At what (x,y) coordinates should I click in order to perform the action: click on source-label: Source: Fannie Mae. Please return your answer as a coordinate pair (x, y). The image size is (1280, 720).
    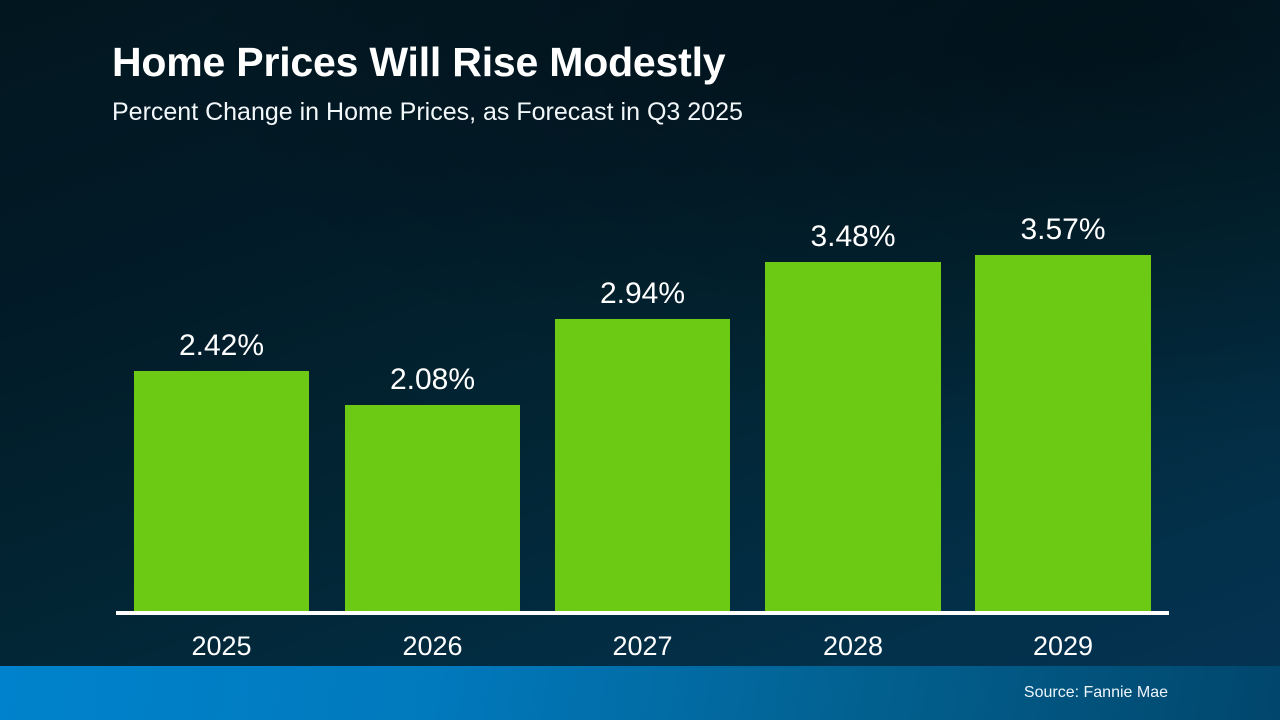
    Looking at the image, I should click on (1095, 692).